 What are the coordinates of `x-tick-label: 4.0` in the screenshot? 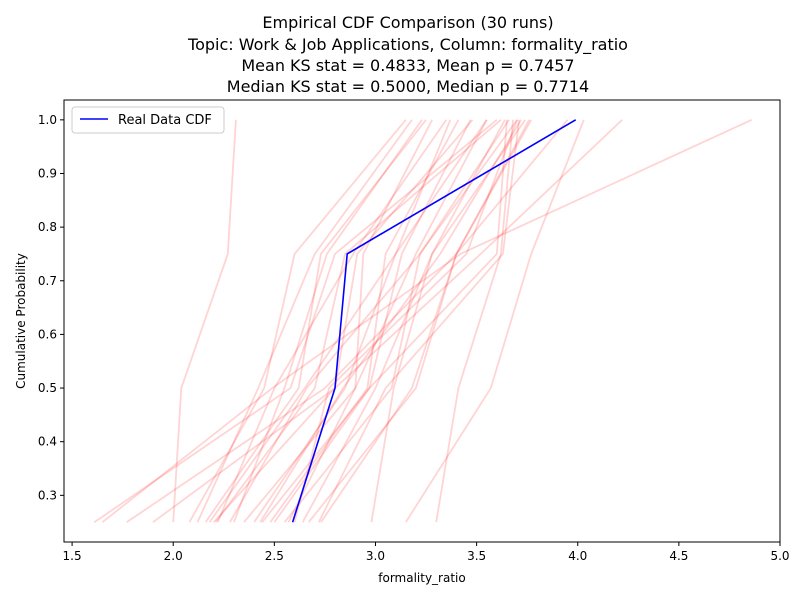 It's located at (577, 556).